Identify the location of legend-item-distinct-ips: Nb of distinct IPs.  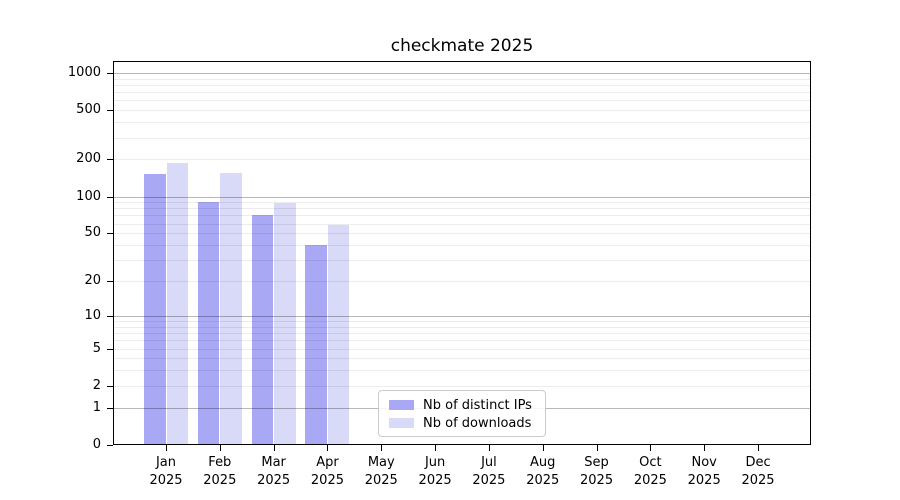
(462, 405).